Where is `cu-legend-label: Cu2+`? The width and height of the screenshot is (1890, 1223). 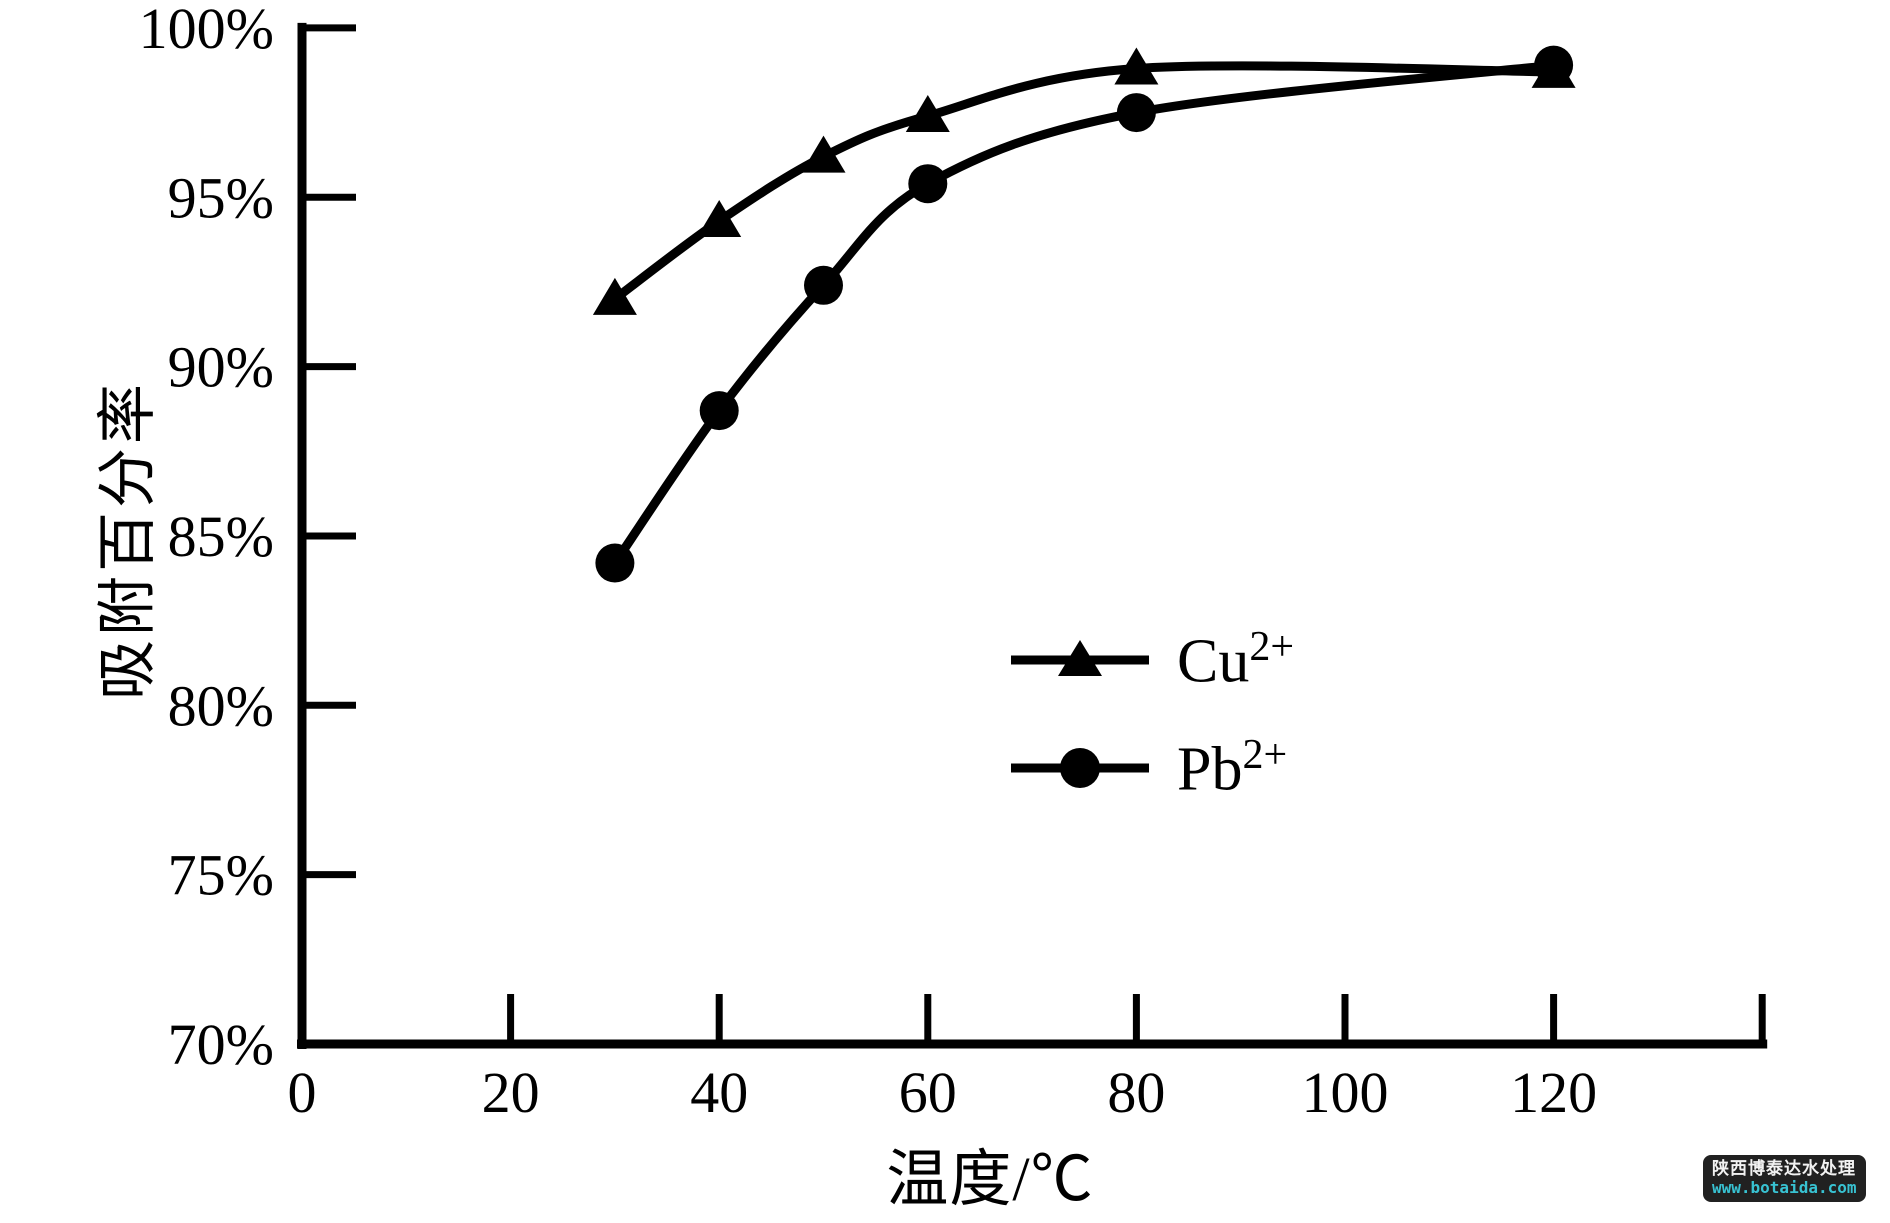
cu-legend-label: Cu2+ is located at coordinates (1235, 660).